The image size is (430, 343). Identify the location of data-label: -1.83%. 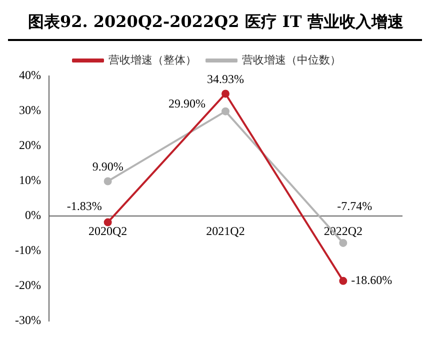
(84, 206).